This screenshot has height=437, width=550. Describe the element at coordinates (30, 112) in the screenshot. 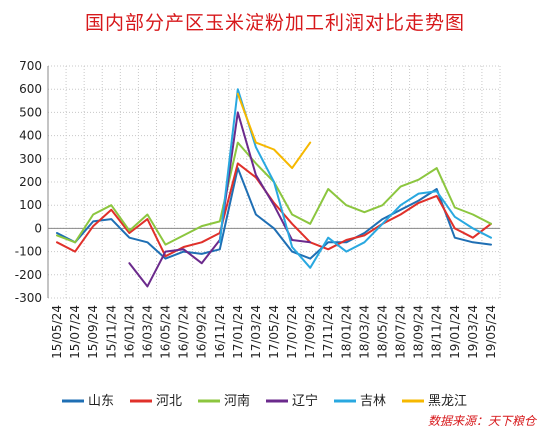

I see `y-tick-label: 500` at that location.